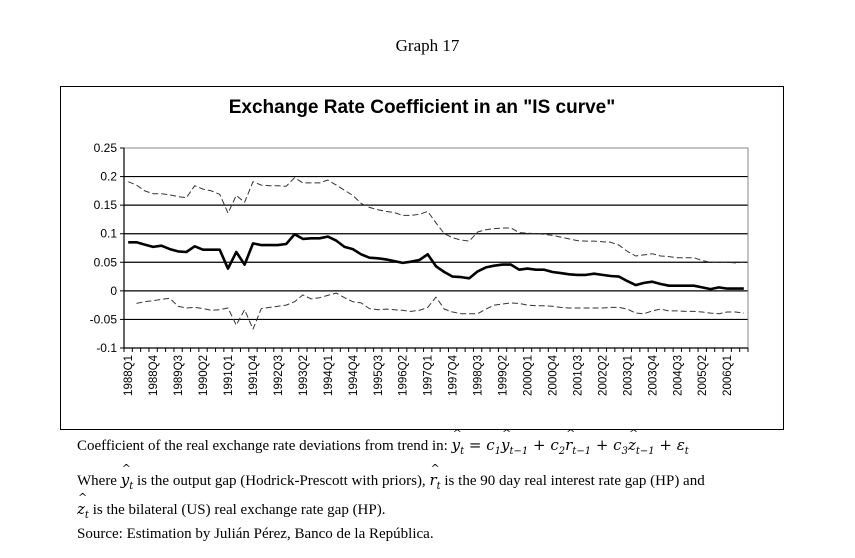  Describe the element at coordinates (279, 375) in the screenshot. I see `x-tick-label: 1992Q3` at that location.